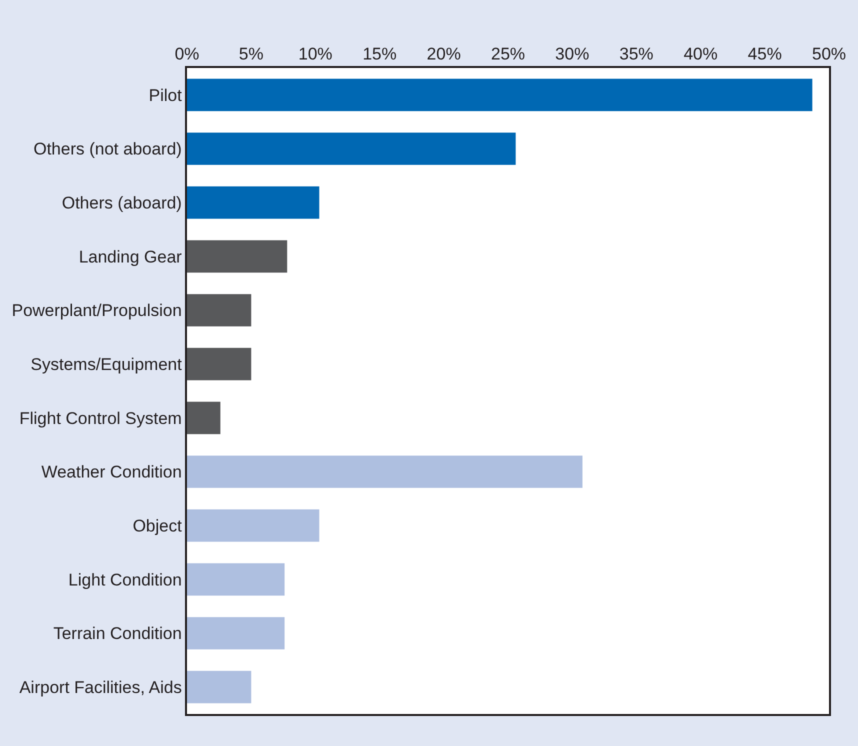 Image resolution: width=858 pixels, height=746 pixels. I want to click on x-tick-label: 45%, so click(765, 54).